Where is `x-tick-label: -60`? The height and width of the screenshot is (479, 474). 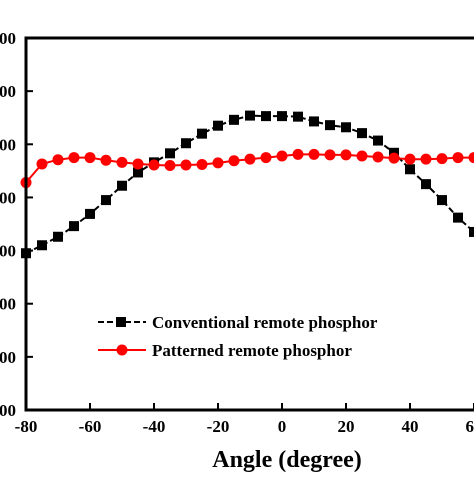 x-tick-label: -60 is located at coordinates (90, 426).